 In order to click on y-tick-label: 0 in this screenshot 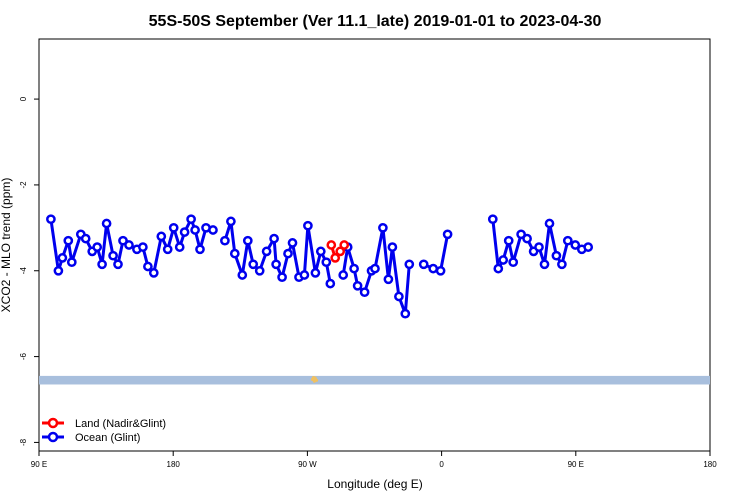, I will do `click(23, 98)`.